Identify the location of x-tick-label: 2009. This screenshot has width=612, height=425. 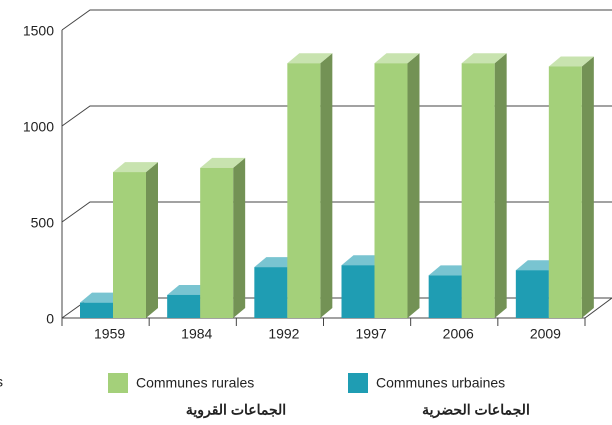
(545, 334).